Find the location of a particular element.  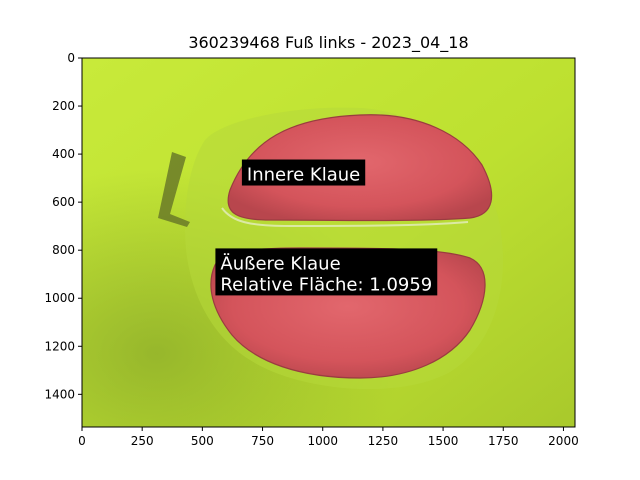

y-tick-label: 600 is located at coordinates (63, 202).